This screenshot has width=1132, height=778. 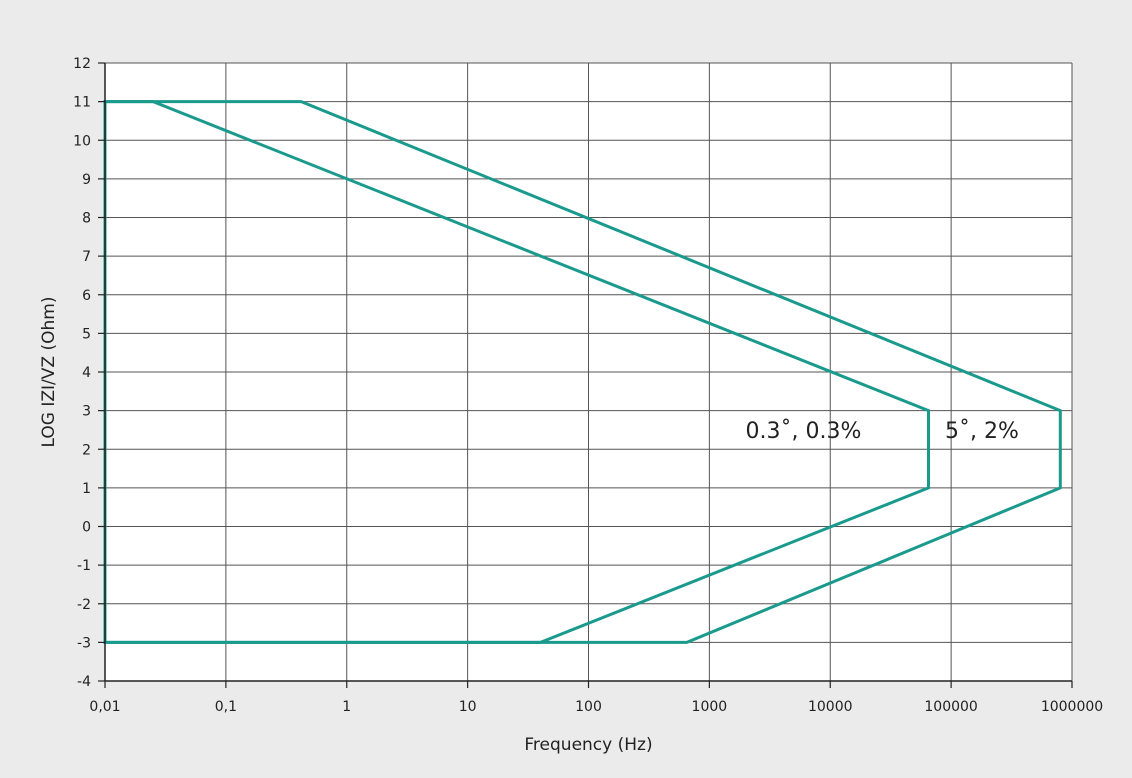 What do you see at coordinates (86, 296) in the screenshot?
I see `y-tick-label: 6` at bounding box center [86, 296].